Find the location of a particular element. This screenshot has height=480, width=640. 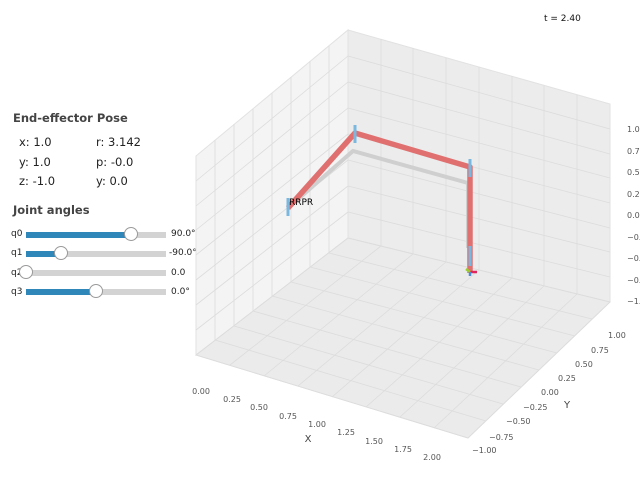

slider-fill-q1 is located at coordinates (43, 254).